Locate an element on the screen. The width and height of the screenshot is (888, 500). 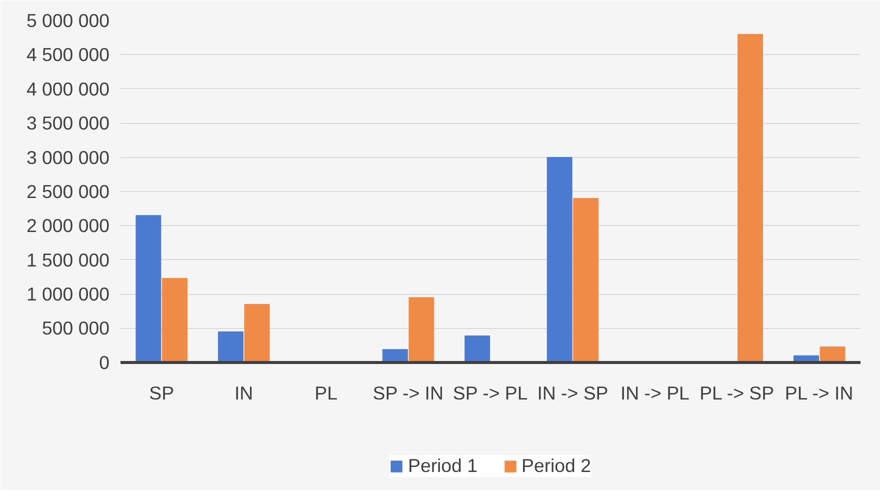
y-tick-label: 4 500 000 is located at coordinates (68, 55).